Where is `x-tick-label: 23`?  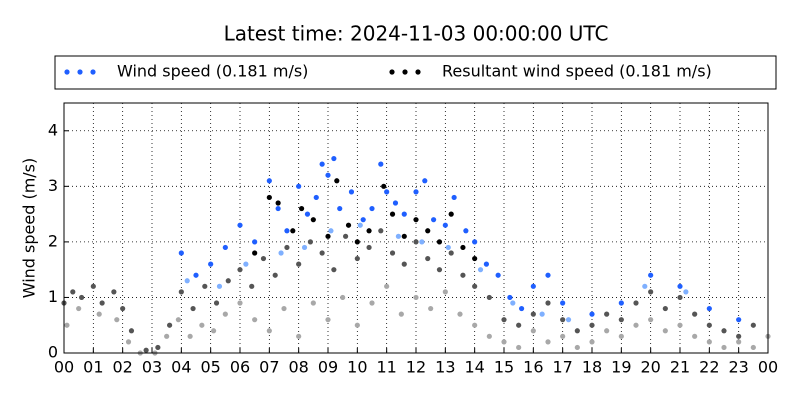 x-tick-label: 23 is located at coordinates (738, 367).